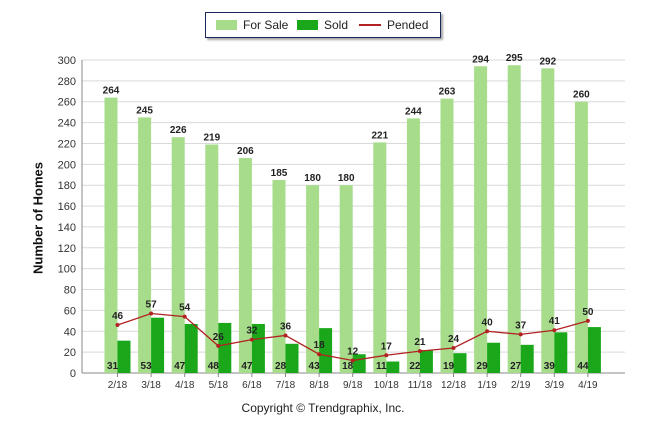  Describe the element at coordinates (185, 385) in the screenshot. I see `x-tick-label: 4/18` at that location.